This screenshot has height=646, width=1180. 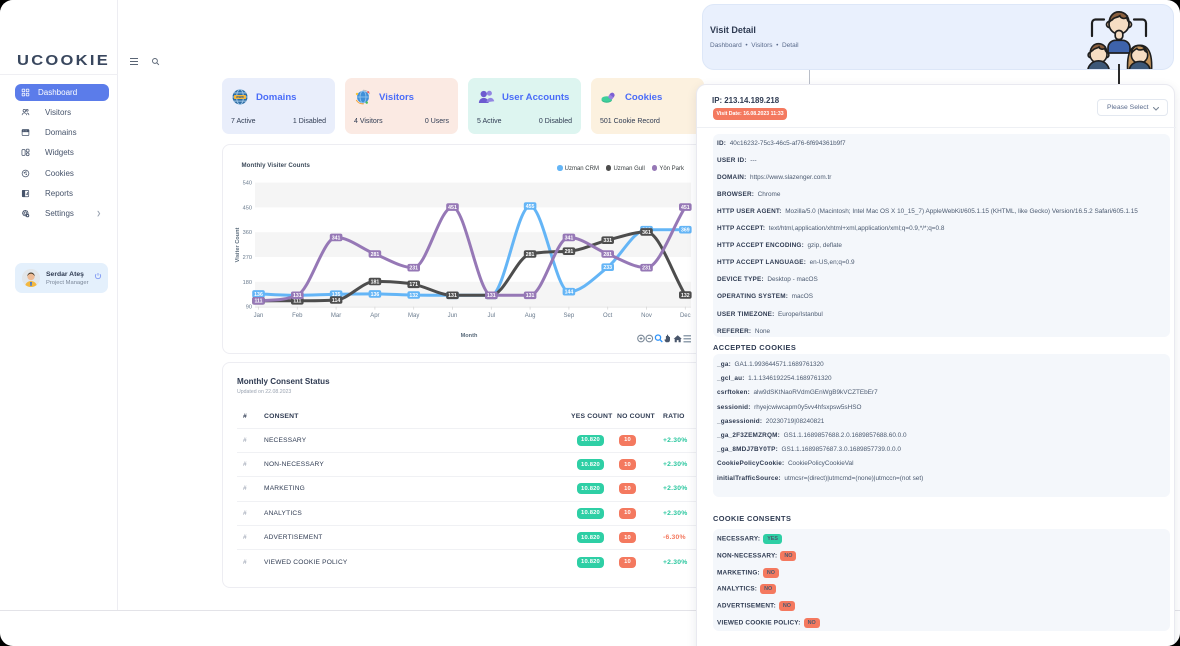 I want to click on svg-text: Feb, so click(x=297, y=316).